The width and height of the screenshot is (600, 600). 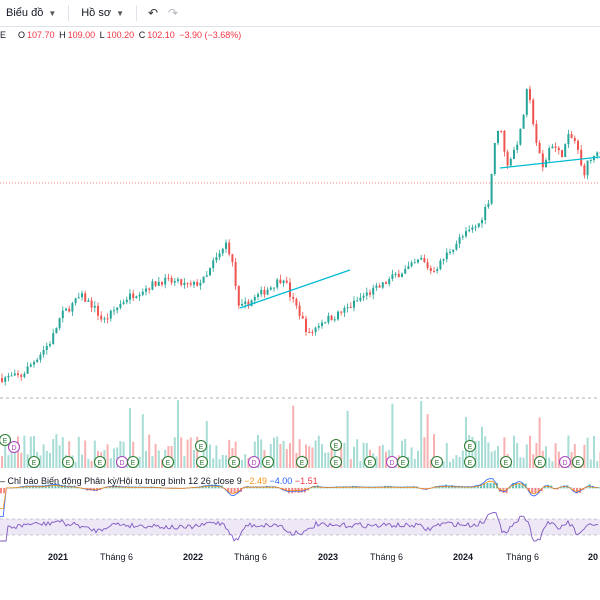 What do you see at coordinates (300, 527) in the screenshot?
I see `rsi-band` at bounding box center [300, 527].